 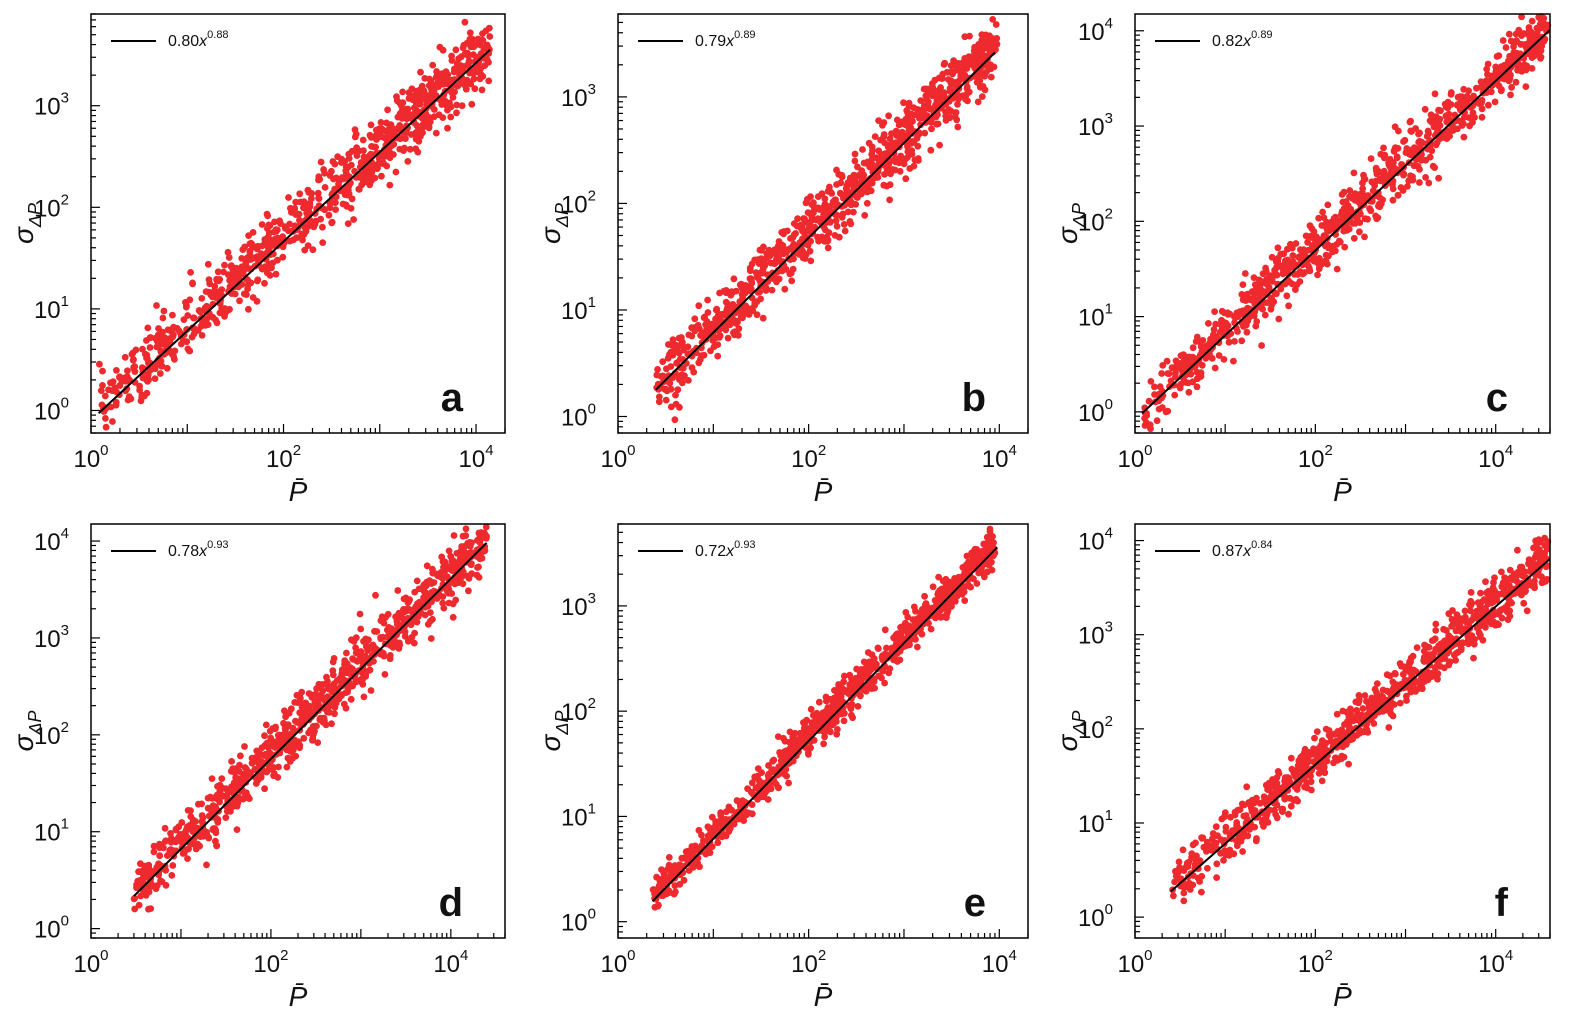 I want to click on panel-letter: b, so click(x=974, y=398).